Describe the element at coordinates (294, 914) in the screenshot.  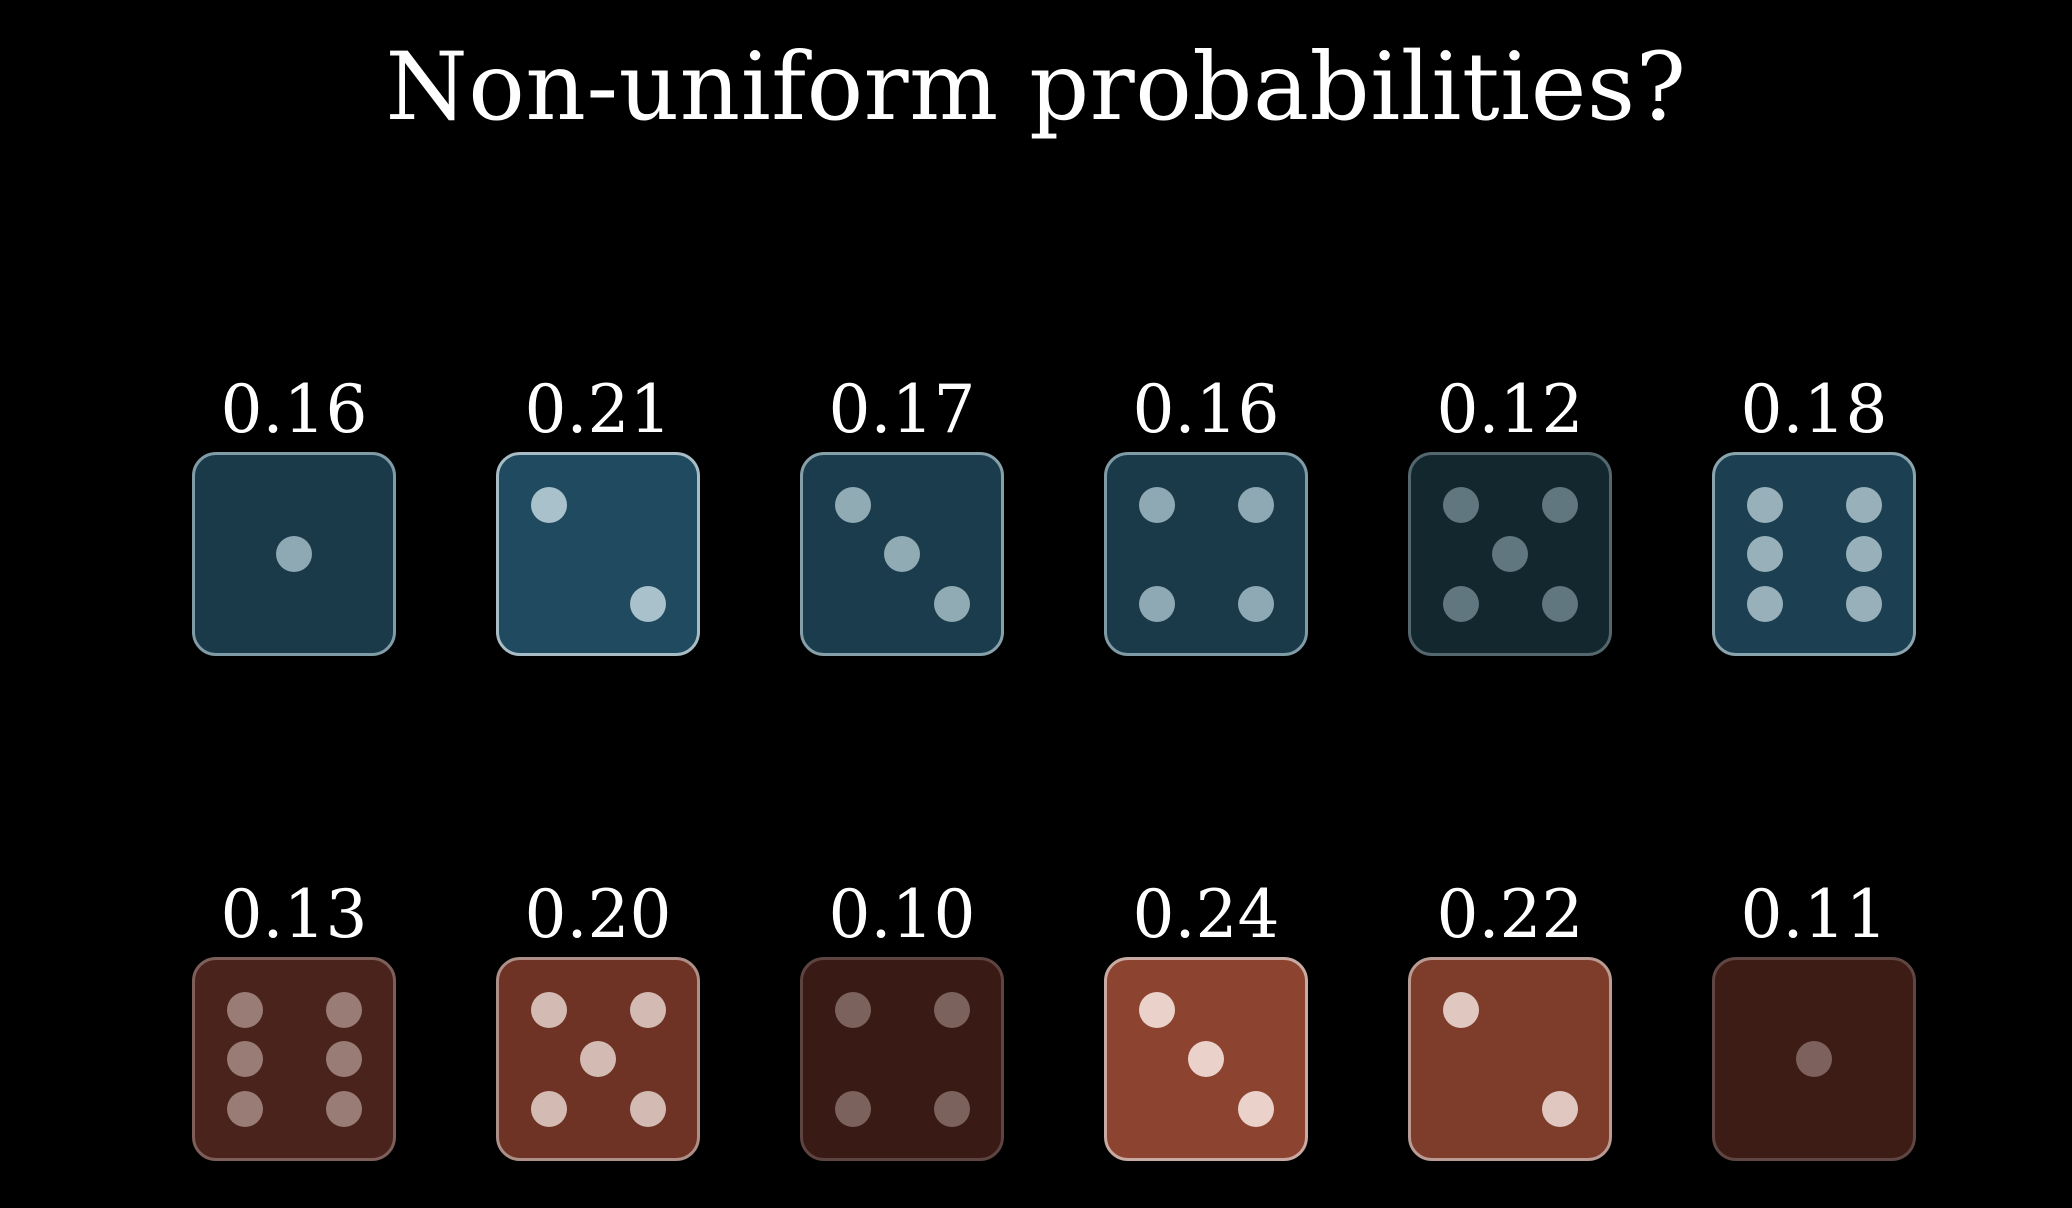
I see `probability-label: 0.13` at that location.